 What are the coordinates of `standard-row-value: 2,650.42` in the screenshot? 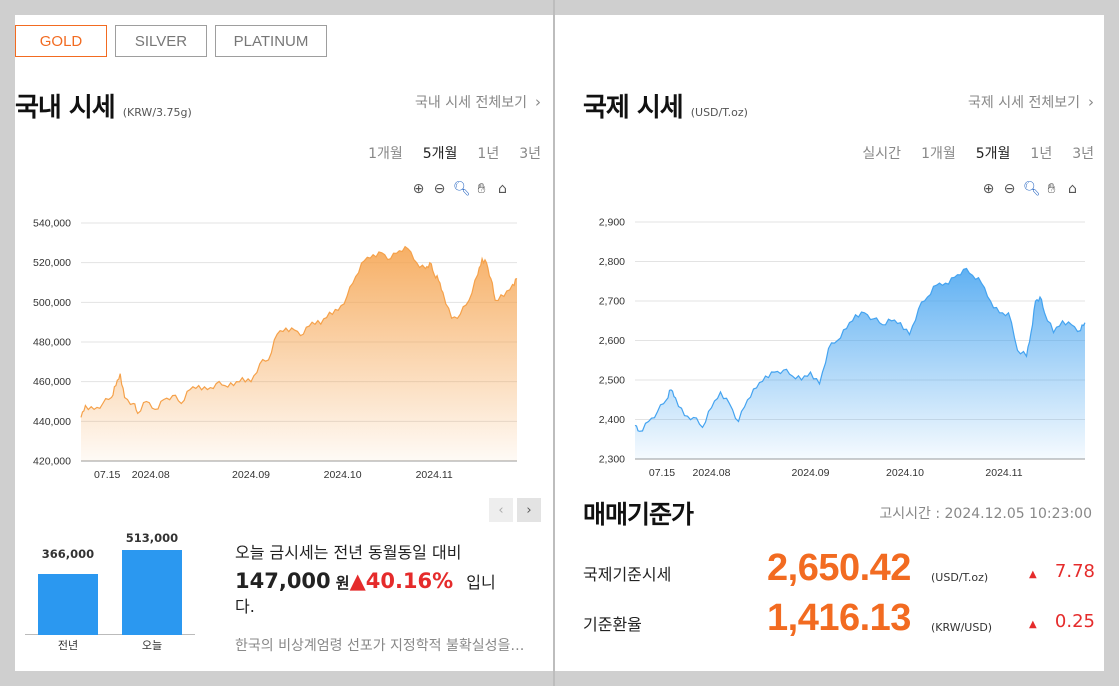 It's located at (839, 568).